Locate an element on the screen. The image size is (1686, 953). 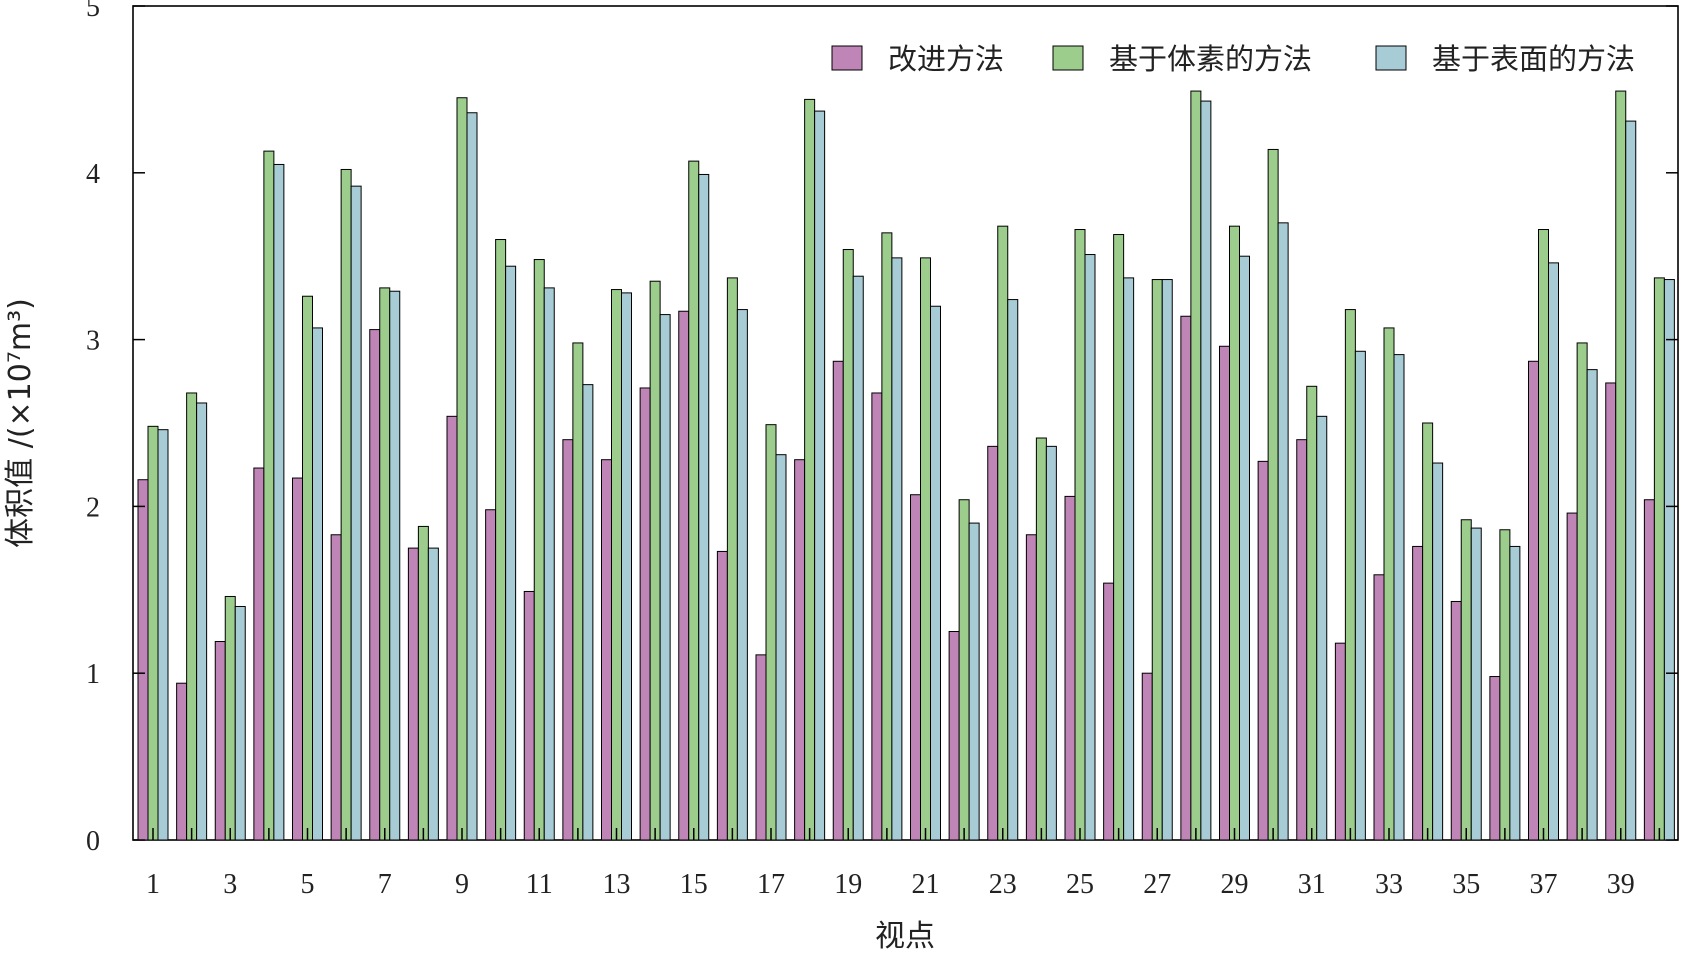
y-tick-label: 2 is located at coordinates (93, 507).